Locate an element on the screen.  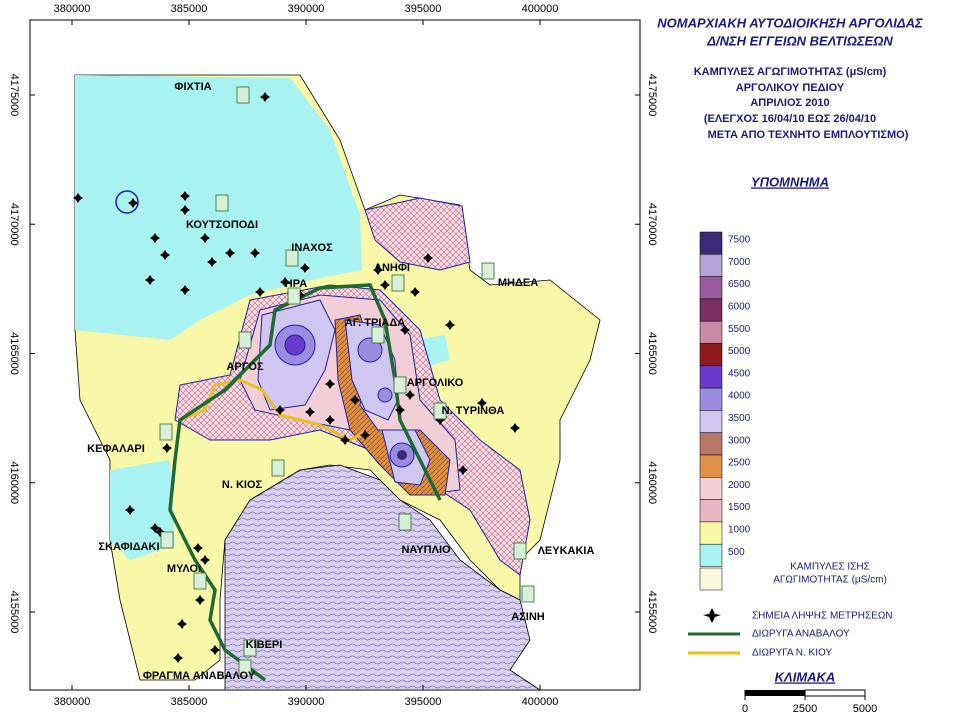
y-tick-label: 4160000 is located at coordinates (652, 482).